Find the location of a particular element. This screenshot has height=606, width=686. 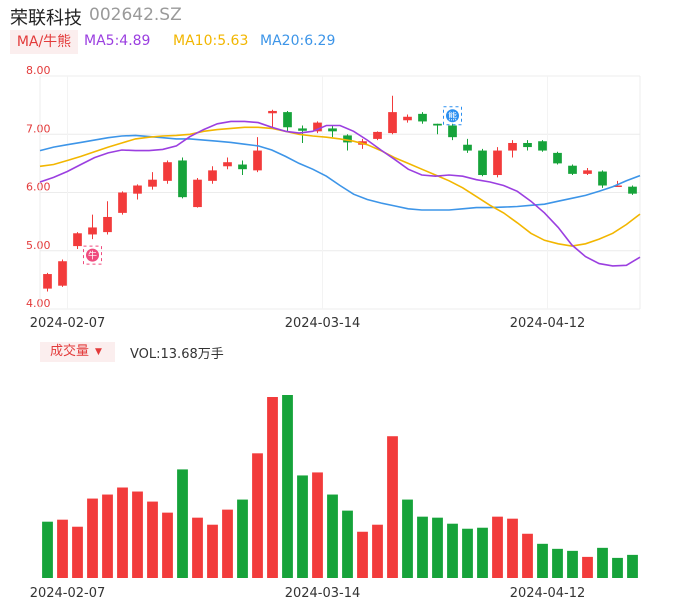

y-tick-label: 5.00 is located at coordinates (38, 245).